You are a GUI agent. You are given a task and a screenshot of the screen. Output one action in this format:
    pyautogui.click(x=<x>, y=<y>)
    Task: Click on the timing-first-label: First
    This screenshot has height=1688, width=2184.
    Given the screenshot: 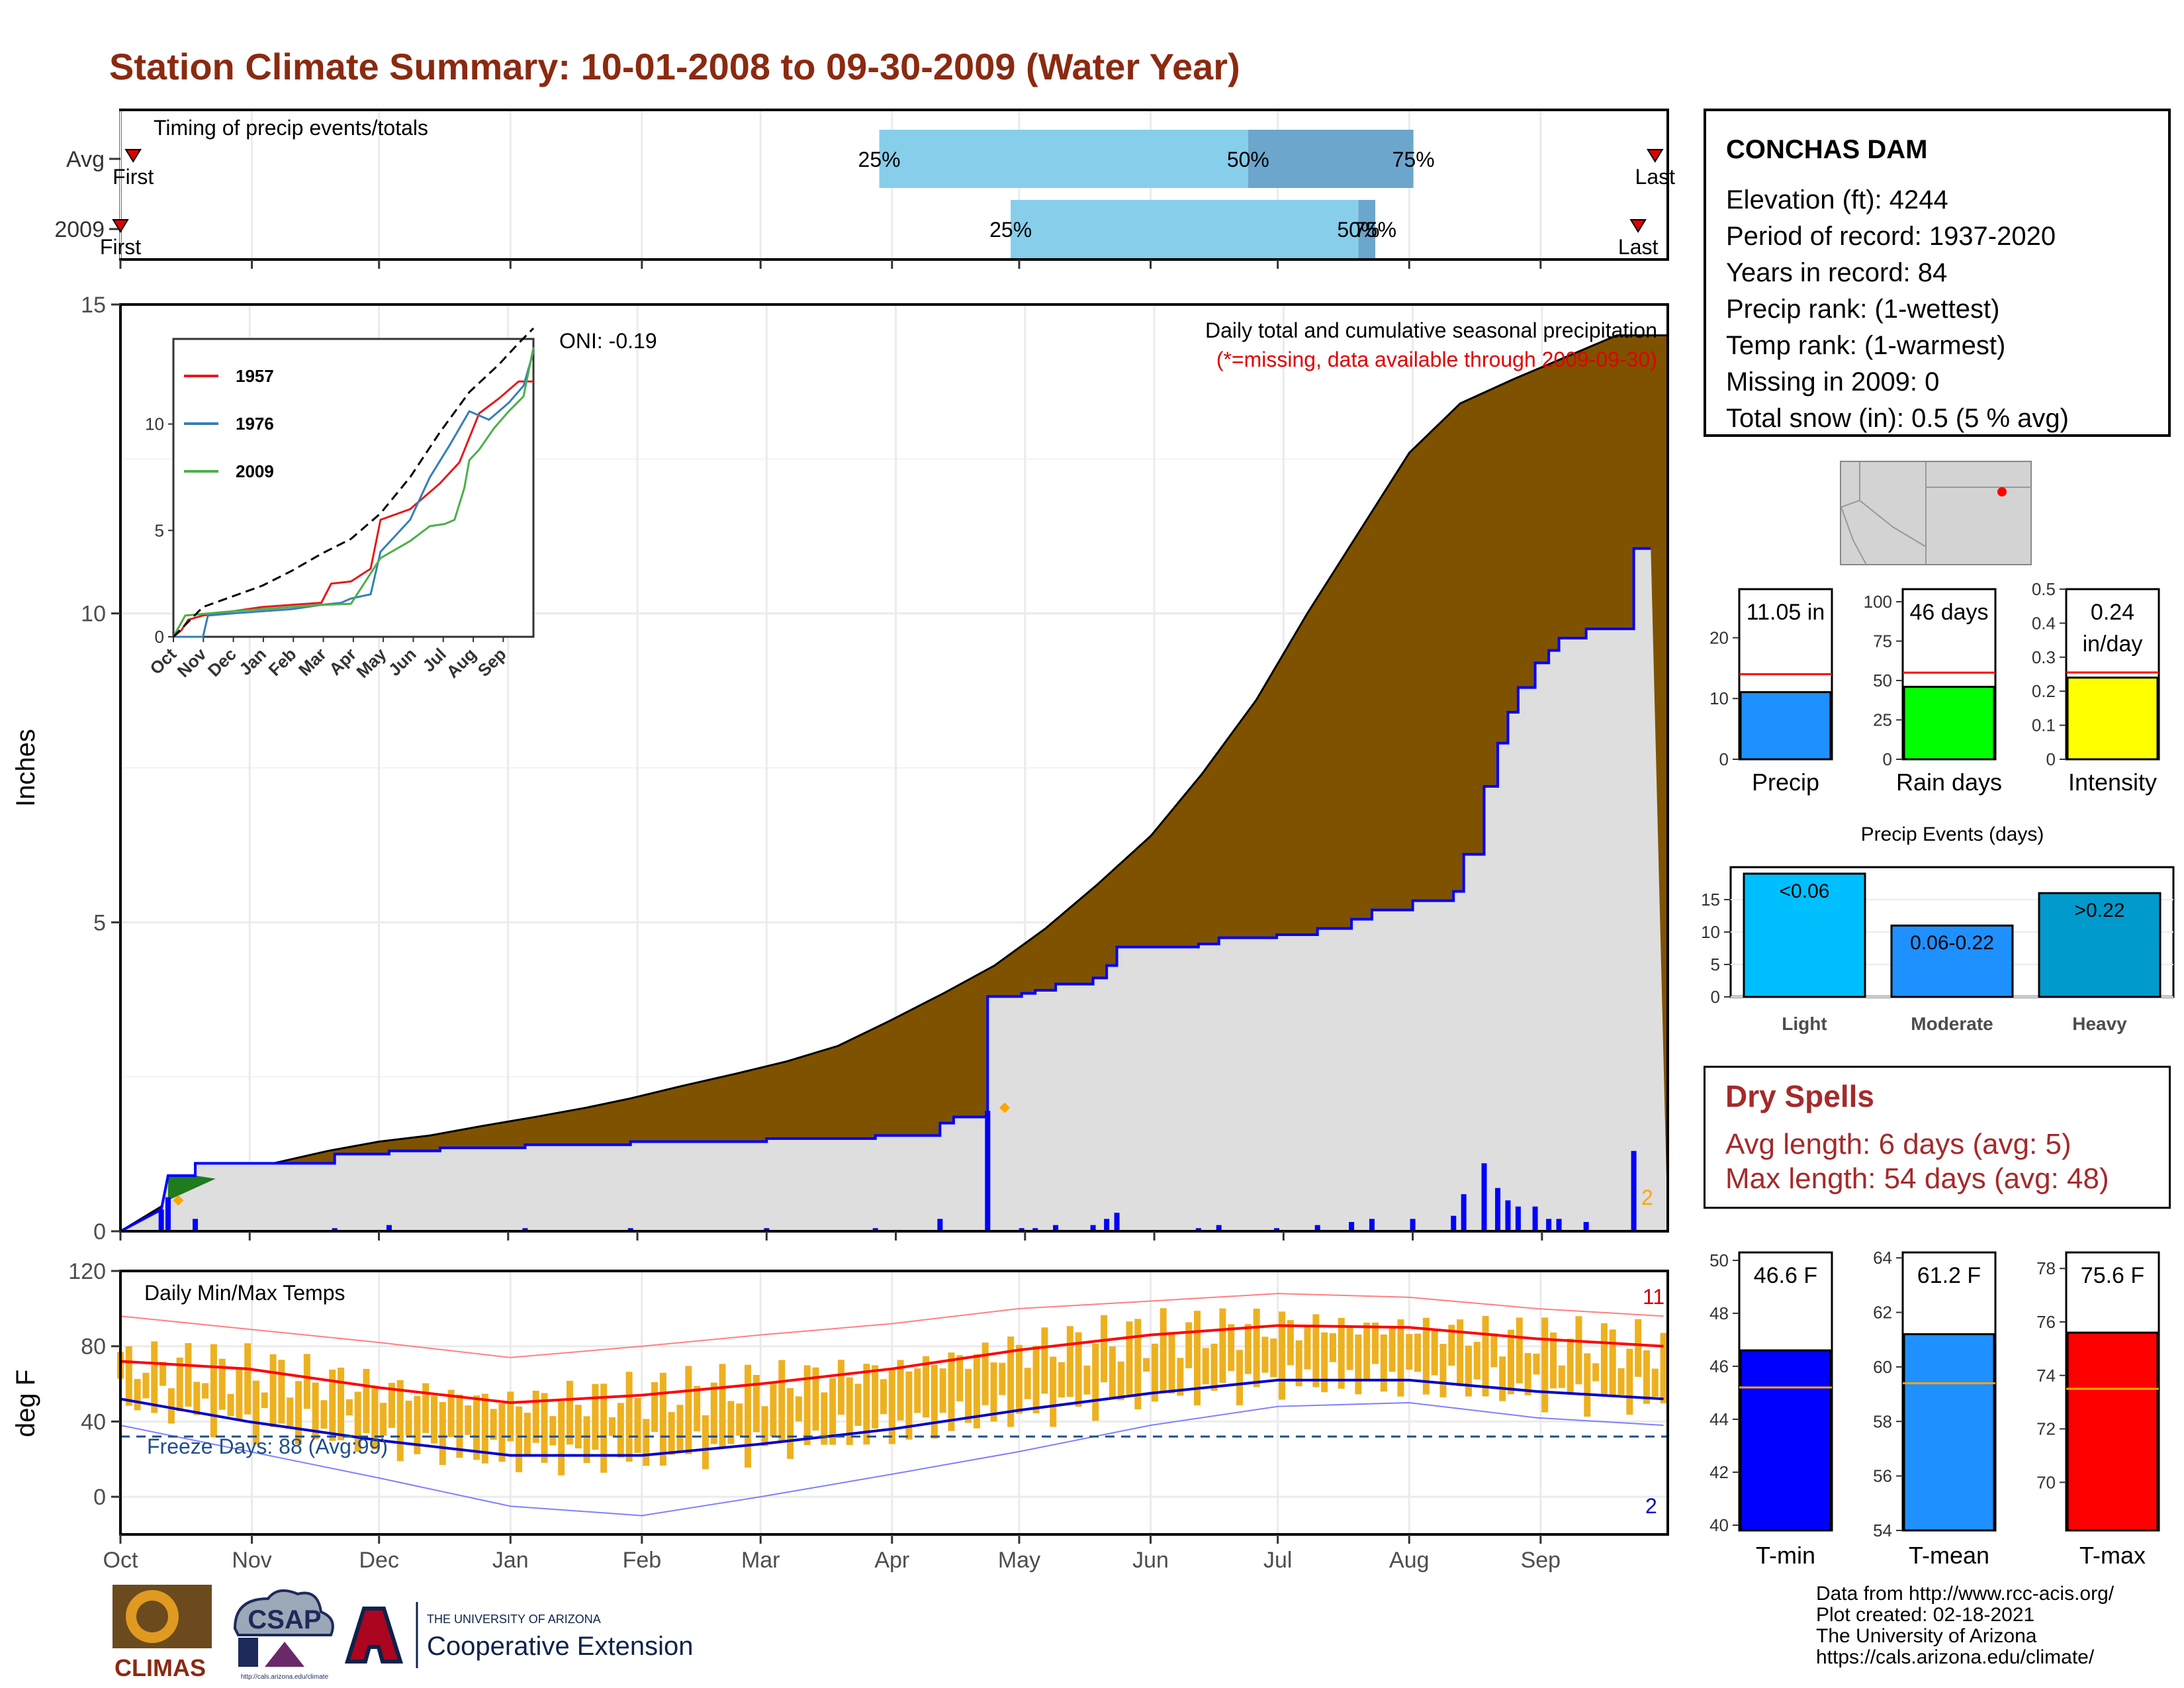 What is the action you would take?
    pyautogui.click(x=121, y=247)
    